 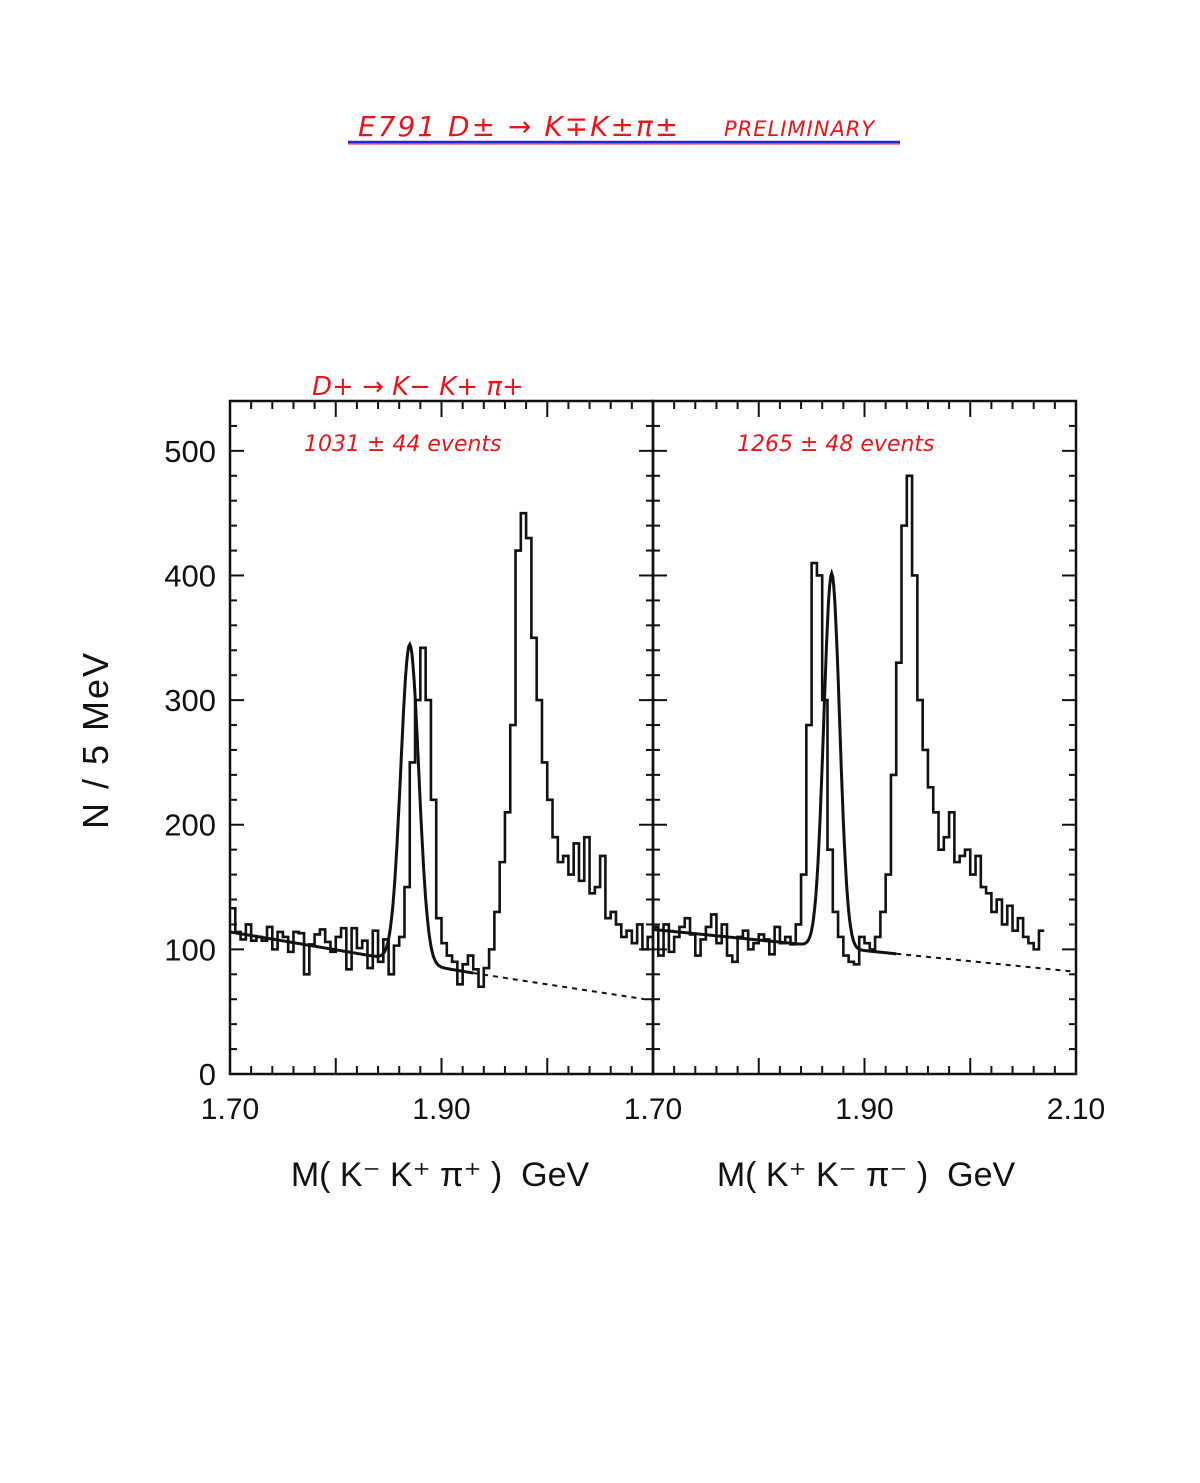 I want to click on left-decay-annotation: D+ → K− K+ π+, so click(x=418, y=387).